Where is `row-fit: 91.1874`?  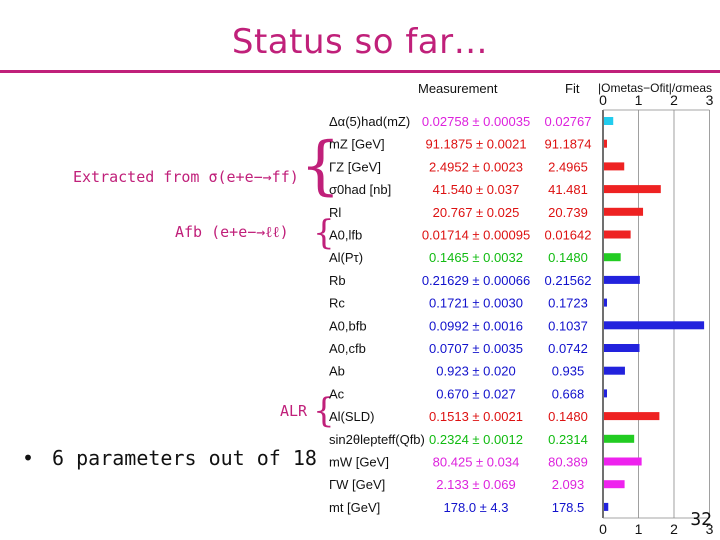 row-fit: 91.1874 is located at coordinates (568, 144).